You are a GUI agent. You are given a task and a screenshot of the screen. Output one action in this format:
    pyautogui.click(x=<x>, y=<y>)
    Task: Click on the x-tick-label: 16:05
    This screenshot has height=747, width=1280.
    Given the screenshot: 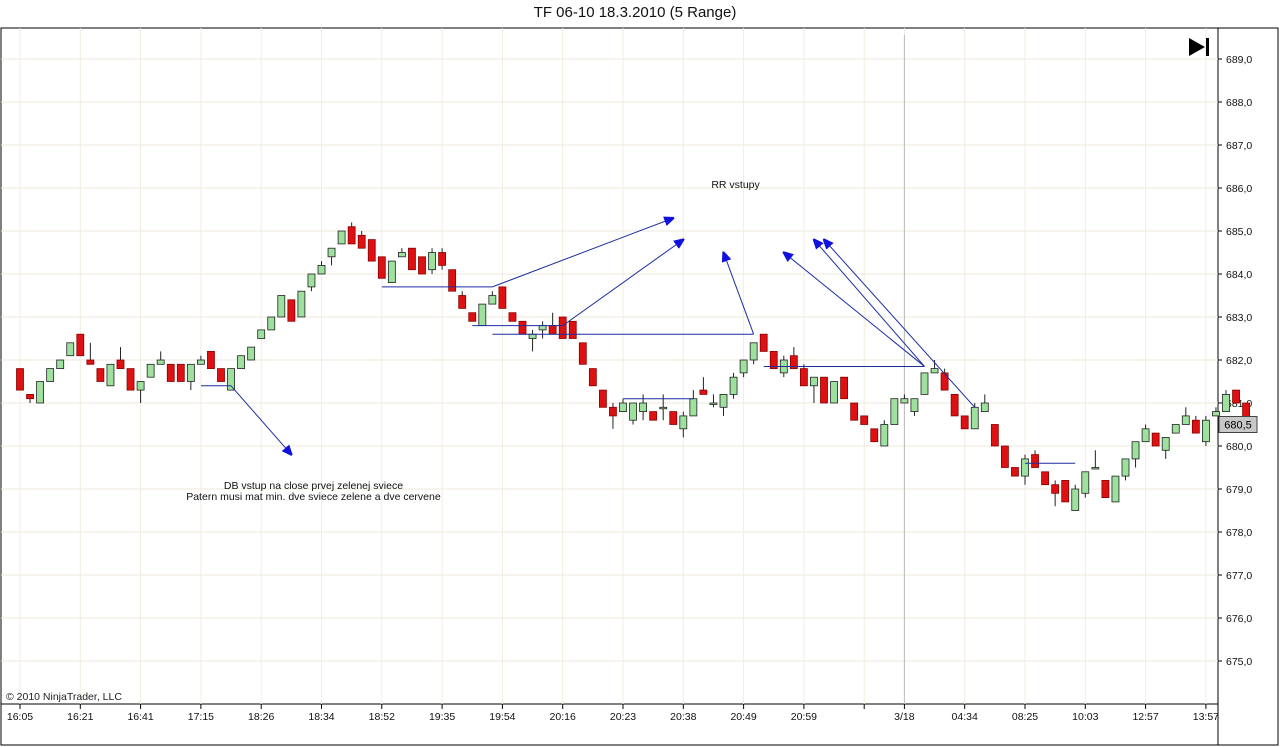 What is the action you would take?
    pyautogui.click(x=20, y=717)
    